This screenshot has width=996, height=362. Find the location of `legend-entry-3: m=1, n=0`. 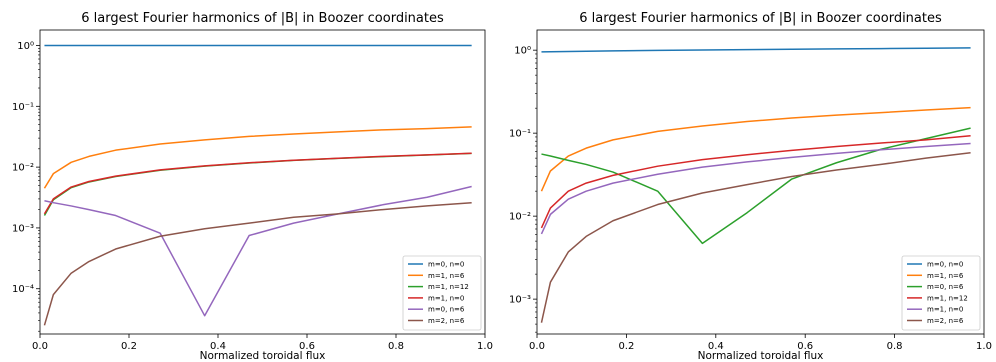

legend-entry-3: m=1, n=0 is located at coordinates (446, 298).